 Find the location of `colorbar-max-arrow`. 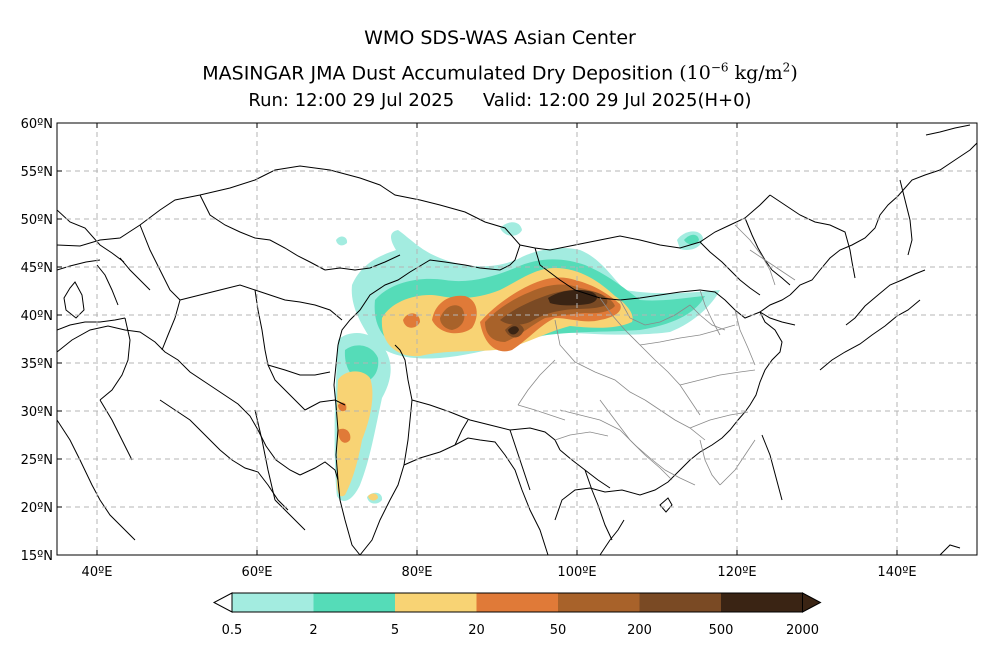

colorbar-max-arrow is located at coordinates (812, 602).